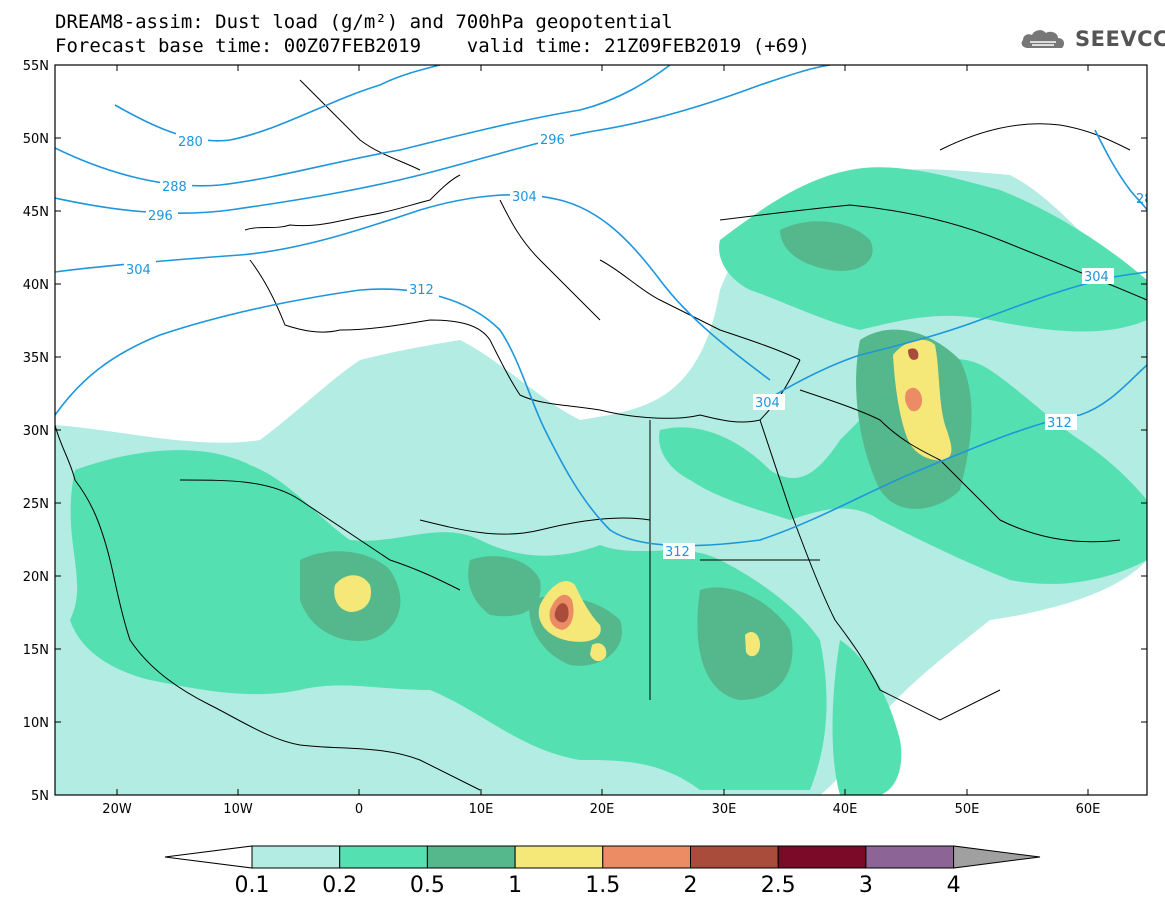 This screenshot has height=907, width=1165. Describe the element at coordinates (954, 885) in the screenshot. I see `colorbar-label: 4` at that location.